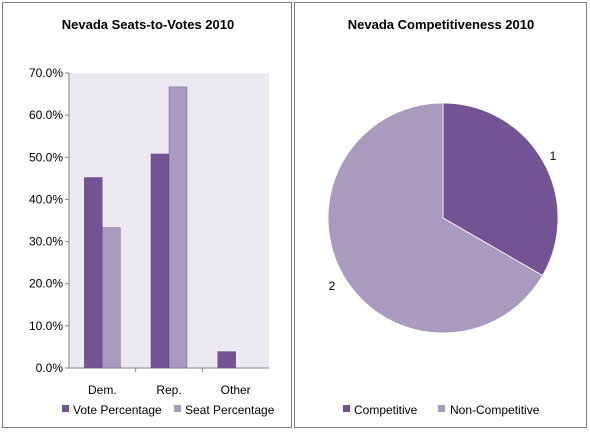  I want to click on x-tick-label: Rep., so click(168, 390).